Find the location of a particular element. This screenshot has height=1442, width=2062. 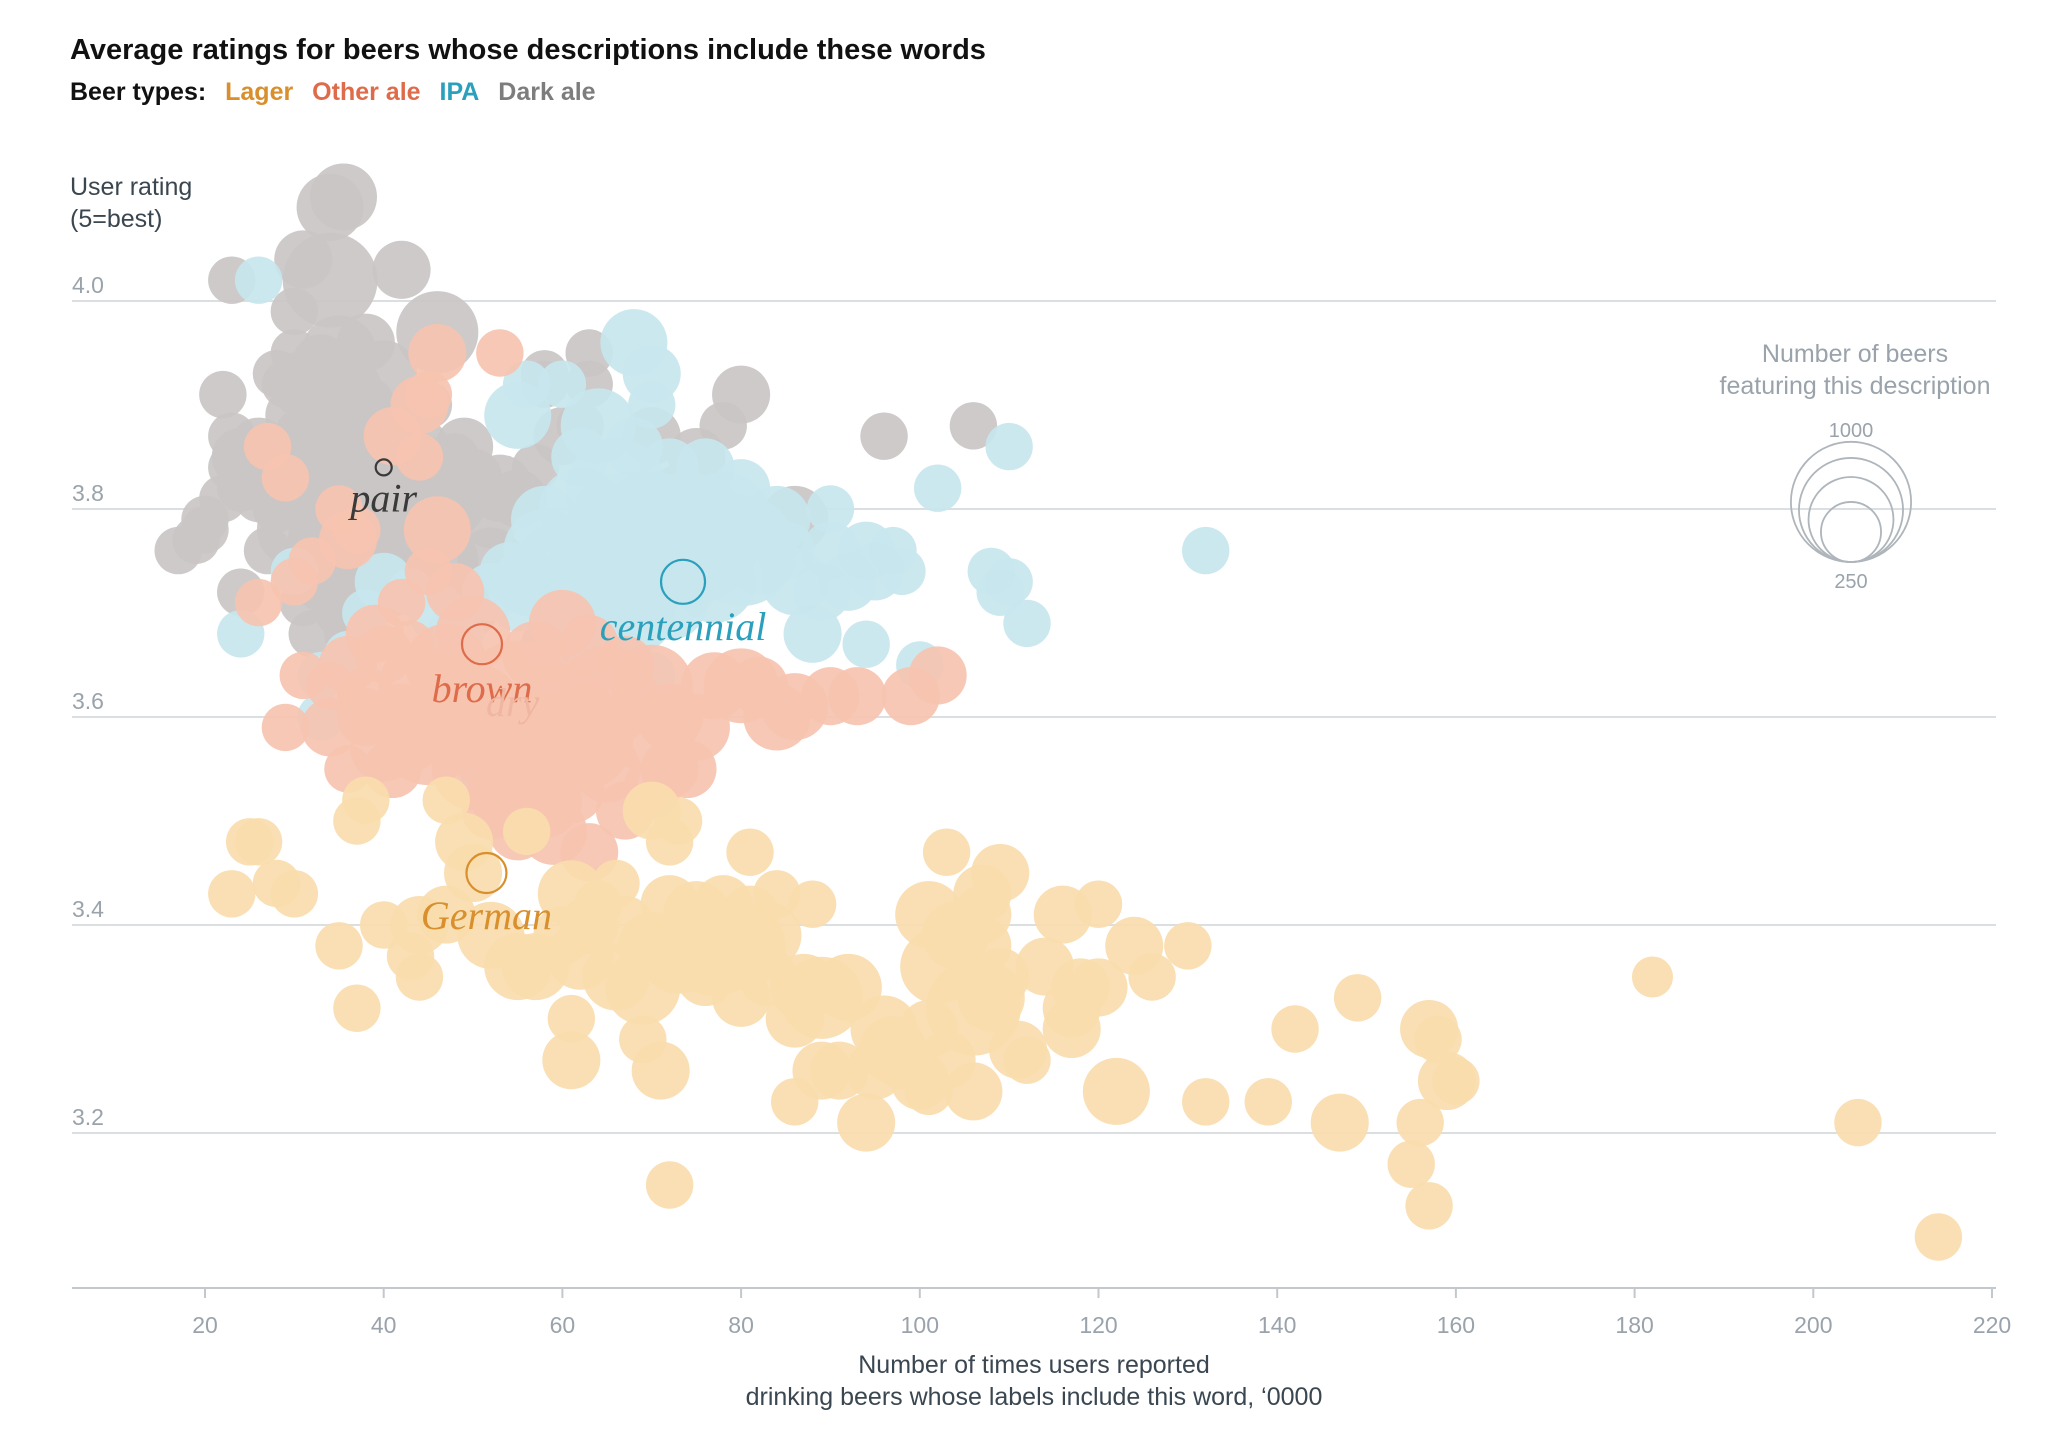

y-tick-label: 3.8 is located at coordinates (88, 493).